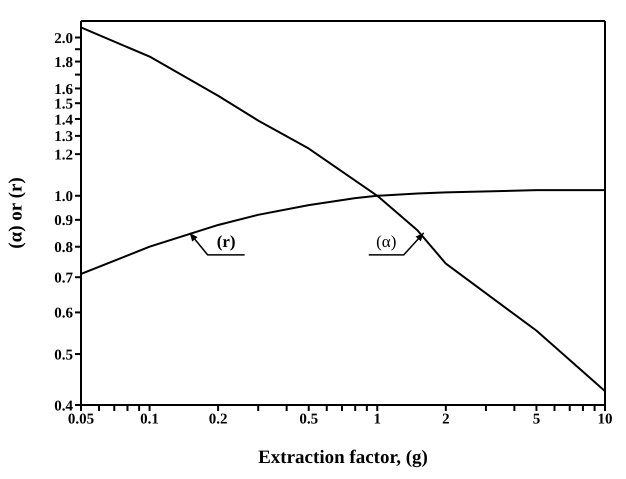  What do you see at coordinates (81, 420) in the screenshot?
I see `x-tick-label: 0.05` at bounding box center [81, 420].